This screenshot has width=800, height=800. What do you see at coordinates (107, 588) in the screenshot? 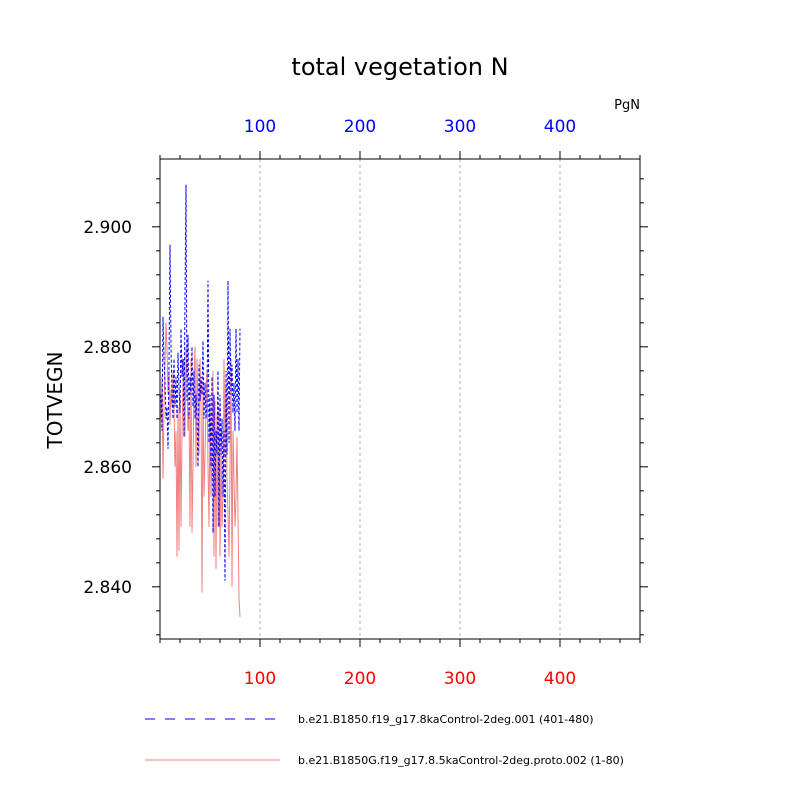
I see `y-tick-label: 2.840` at bounding box center [107, 588].